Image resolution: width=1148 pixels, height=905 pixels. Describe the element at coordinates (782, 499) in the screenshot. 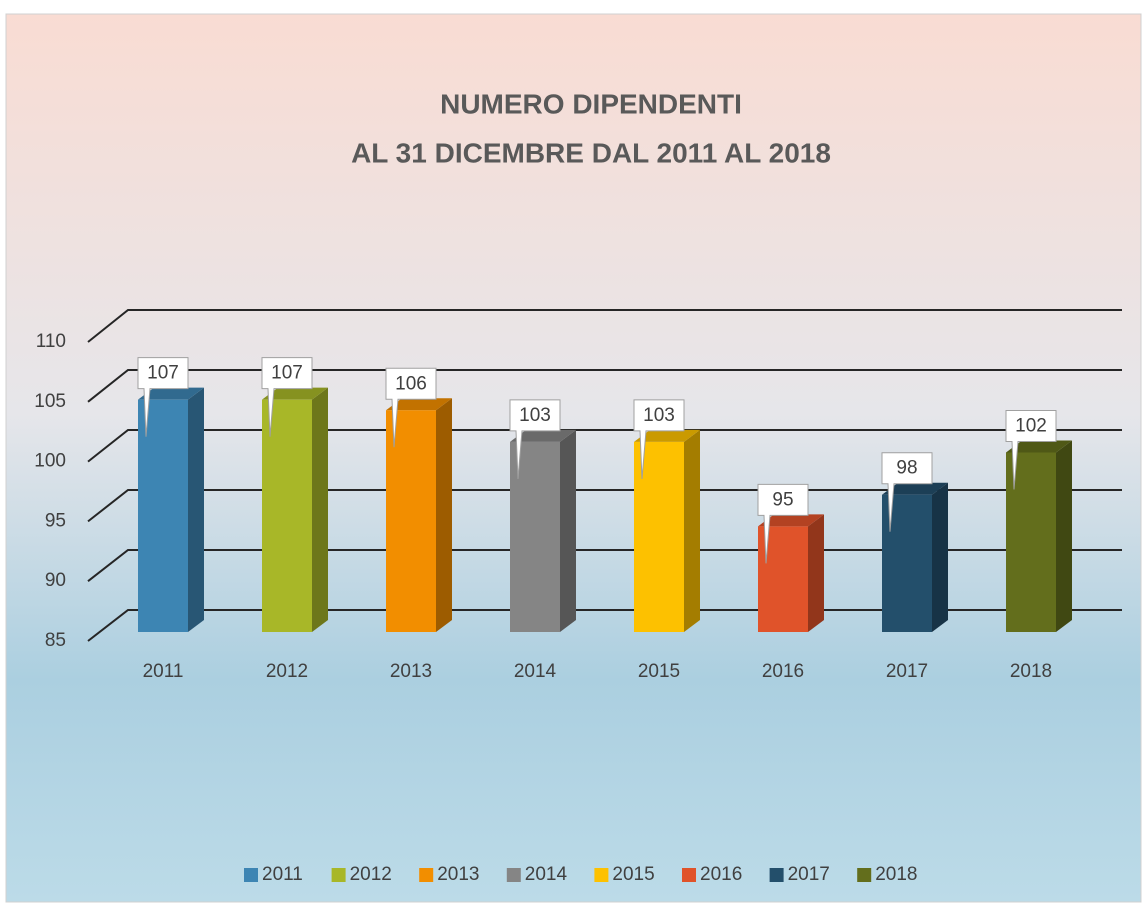

I see `data-label: 95` at that location.